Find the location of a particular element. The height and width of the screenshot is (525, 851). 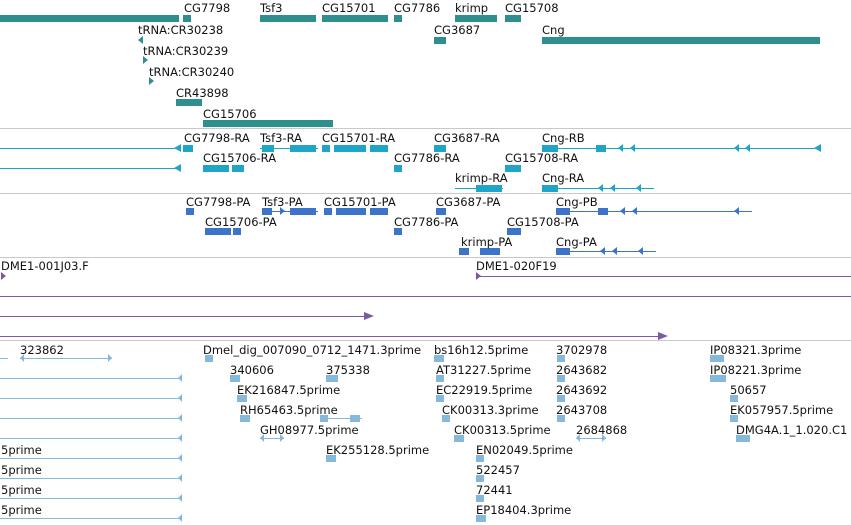

est-label: EK216847.5prime is located at coordinates (289, 390).